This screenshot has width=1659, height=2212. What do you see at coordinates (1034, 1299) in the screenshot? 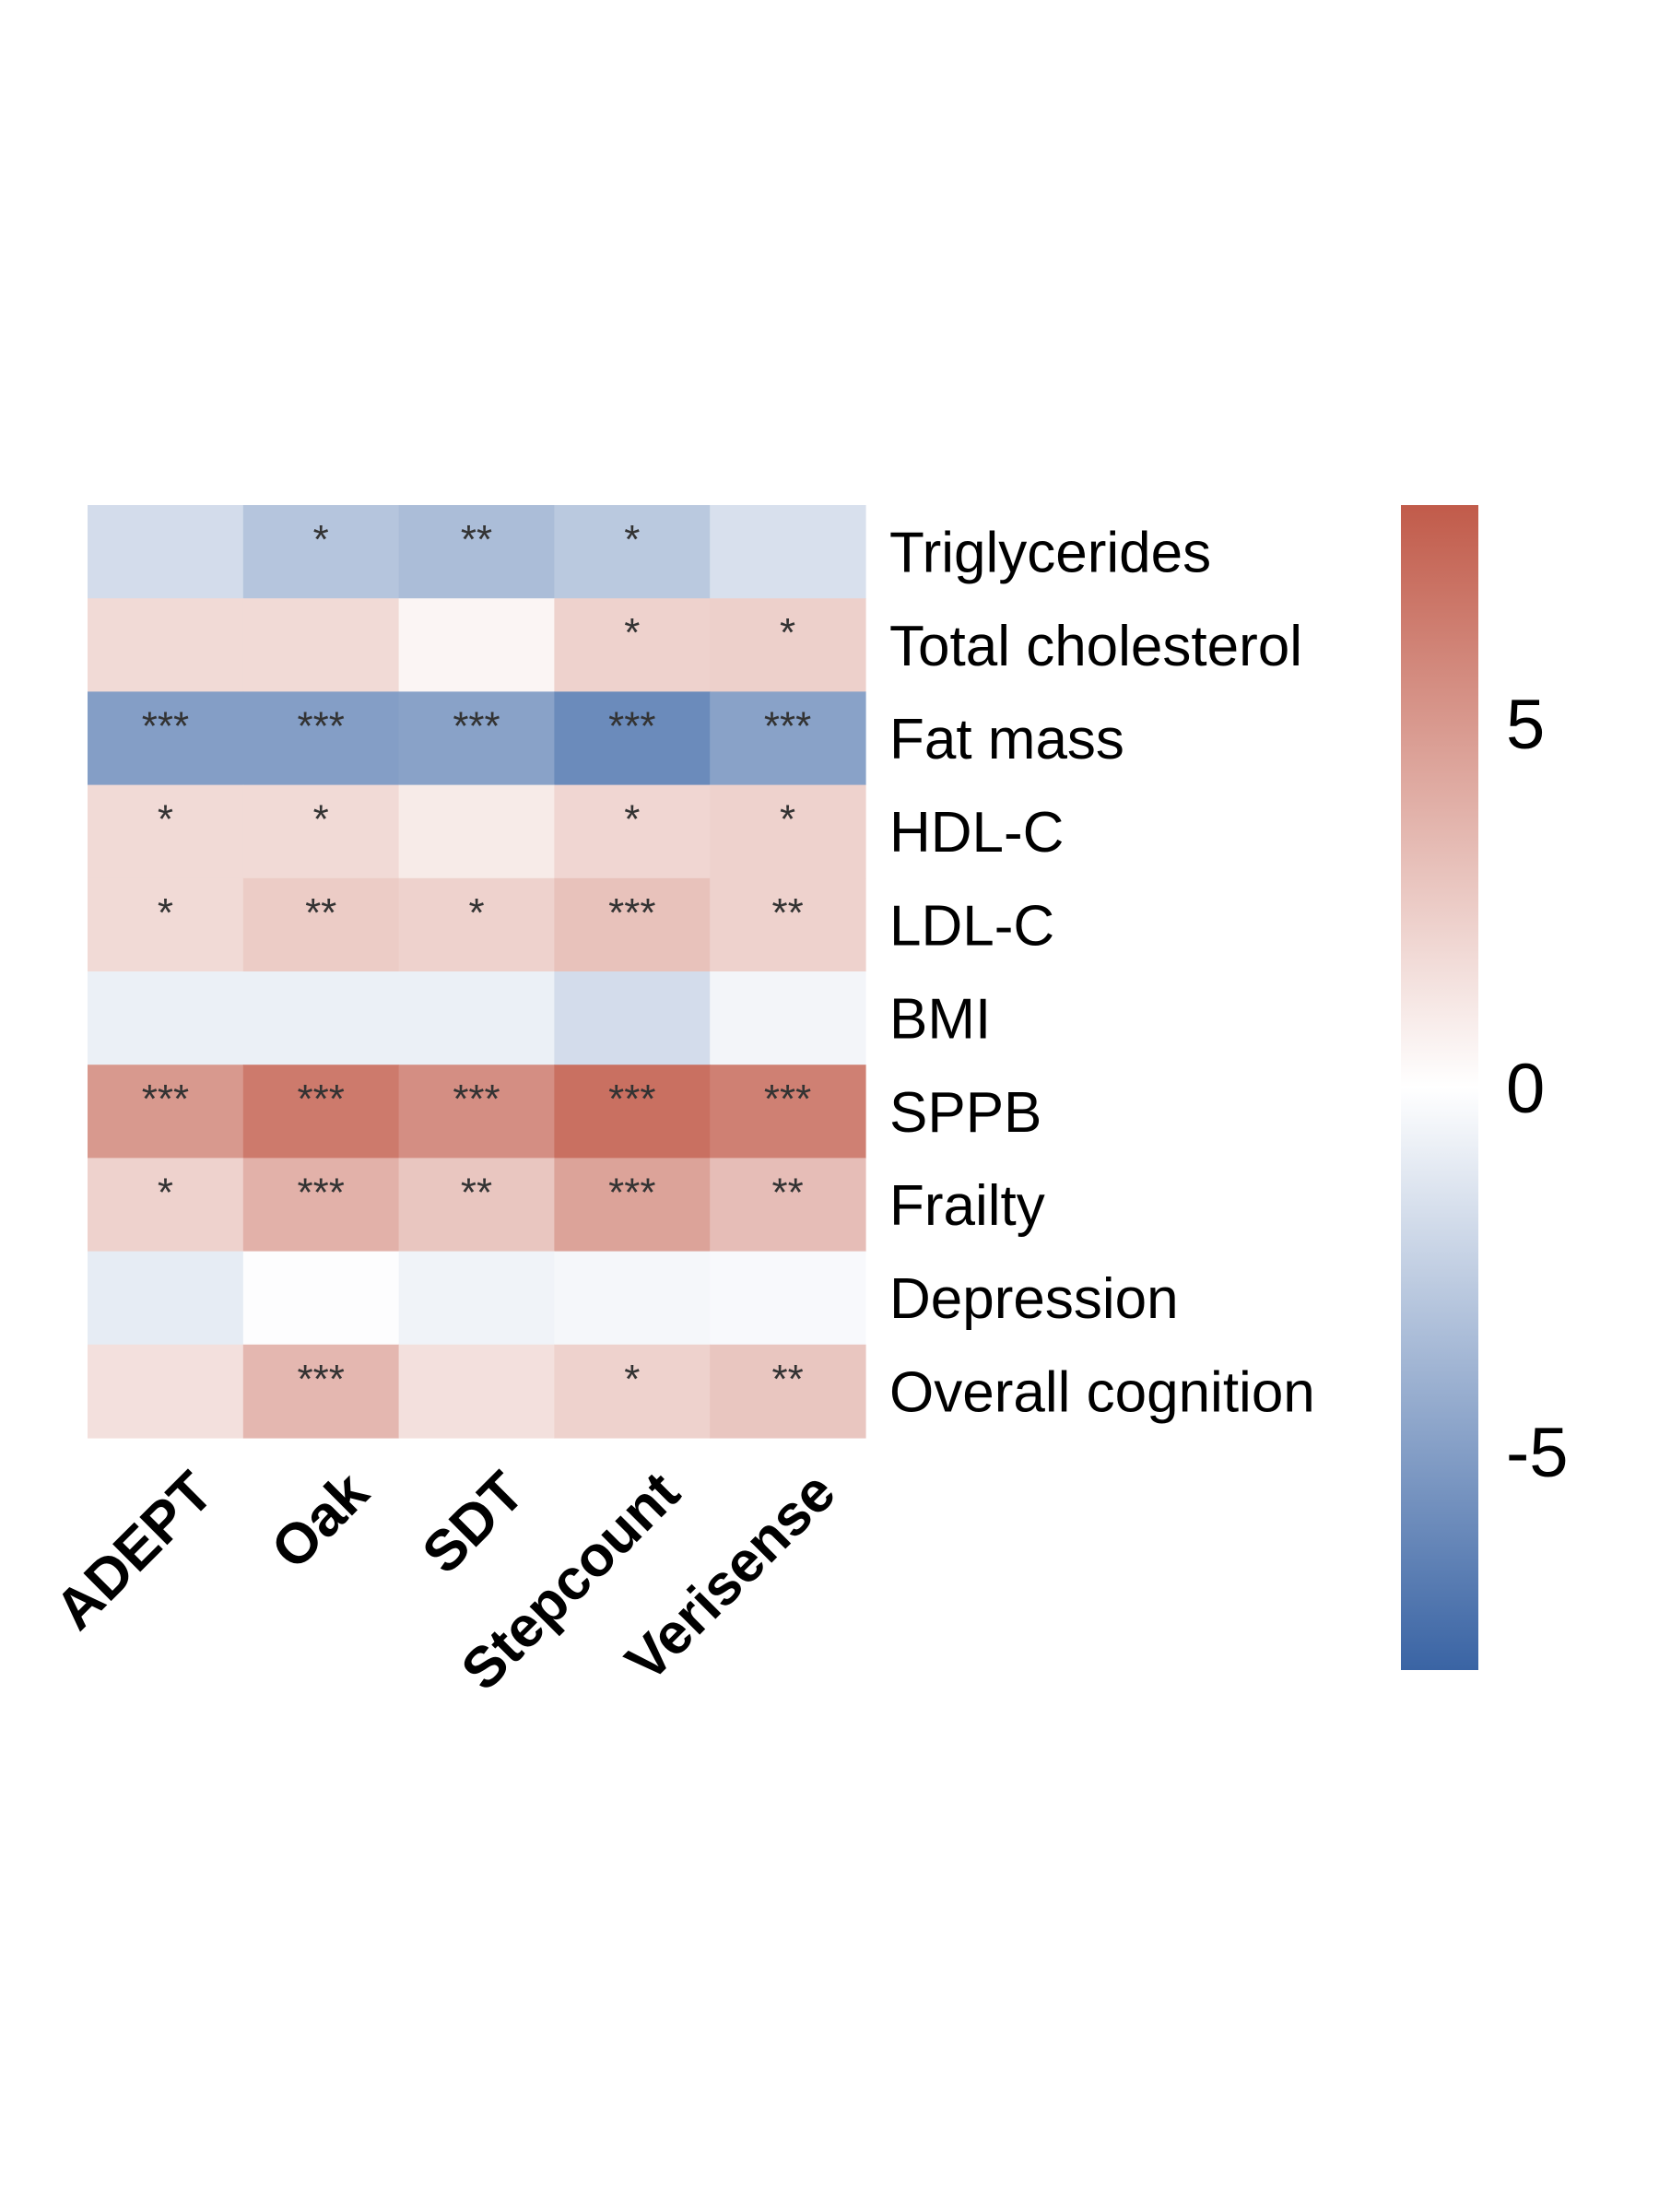
I see `row-label: Depression` at bounding box center [1034, 1299].